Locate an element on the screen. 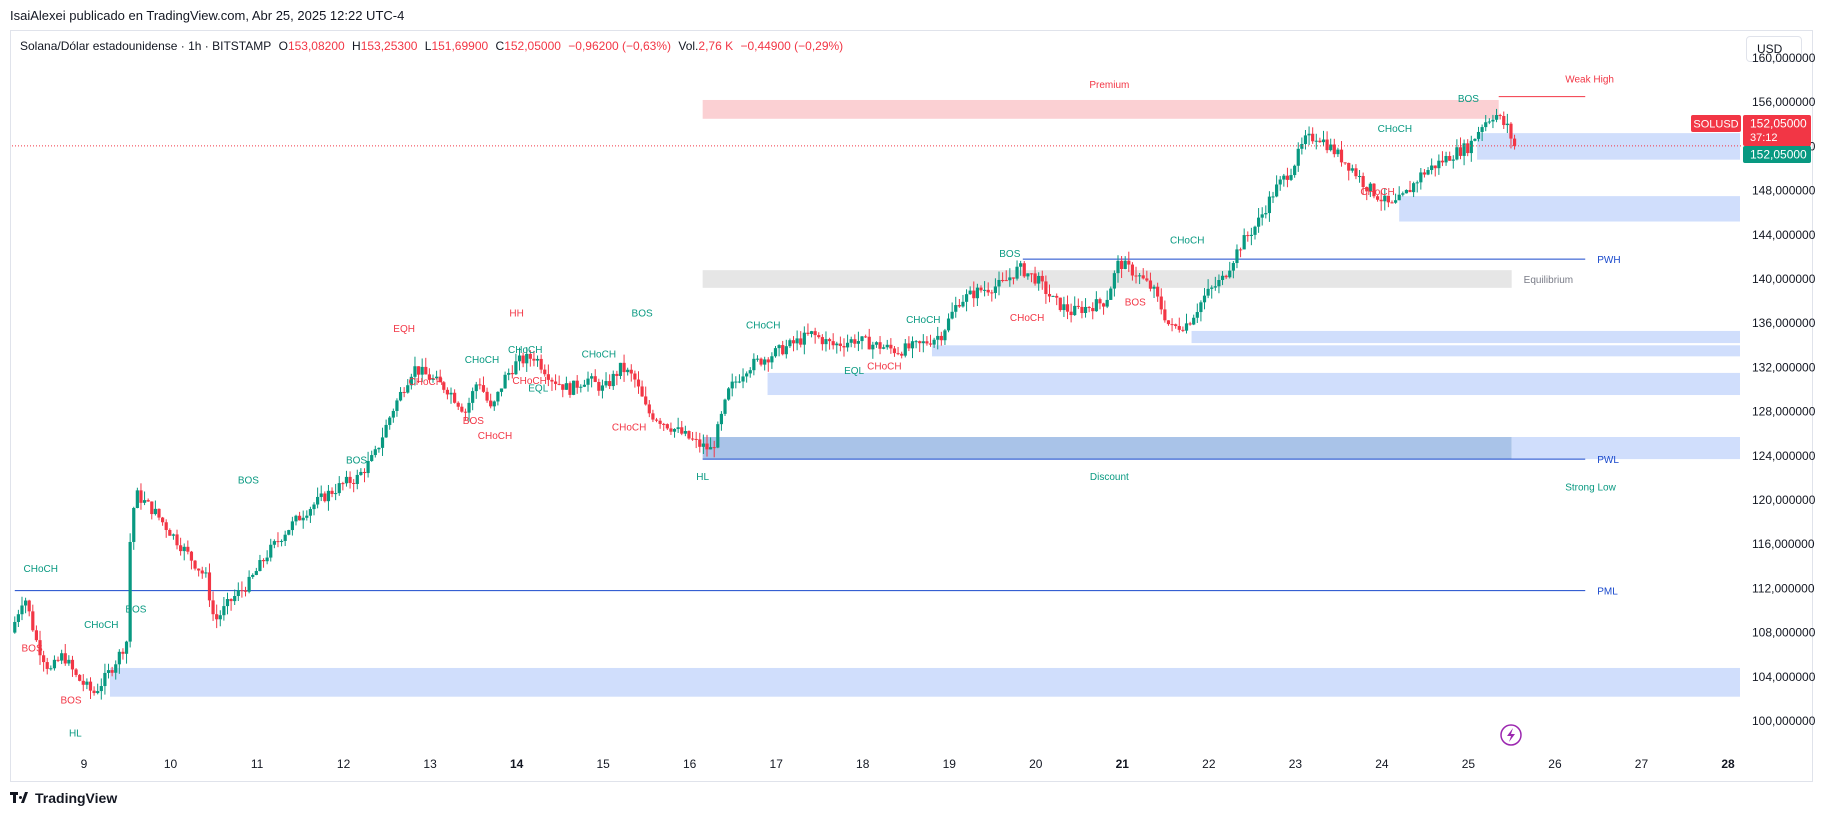  x-tick-5: 14 is located at coordinates (517, 764).